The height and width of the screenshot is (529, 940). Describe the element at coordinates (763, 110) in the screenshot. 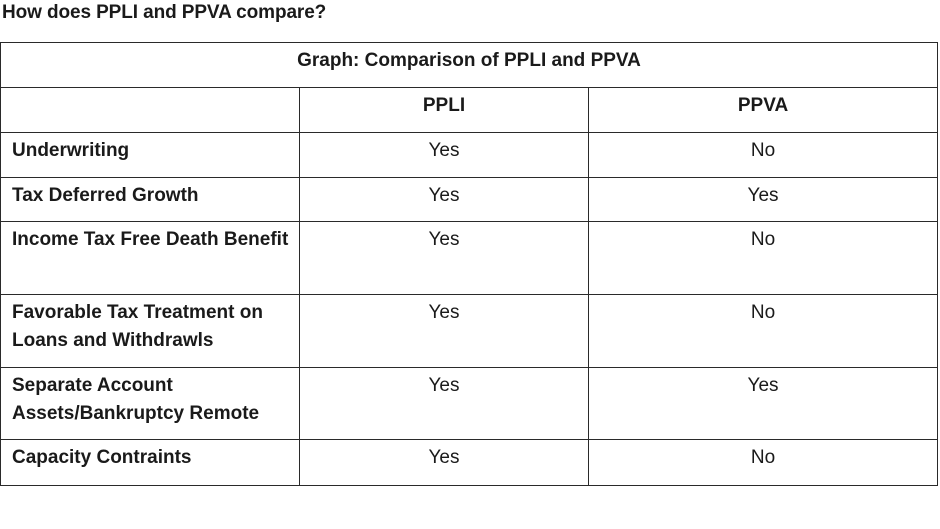

I see `column-header-ppva: PPVA` at that location.